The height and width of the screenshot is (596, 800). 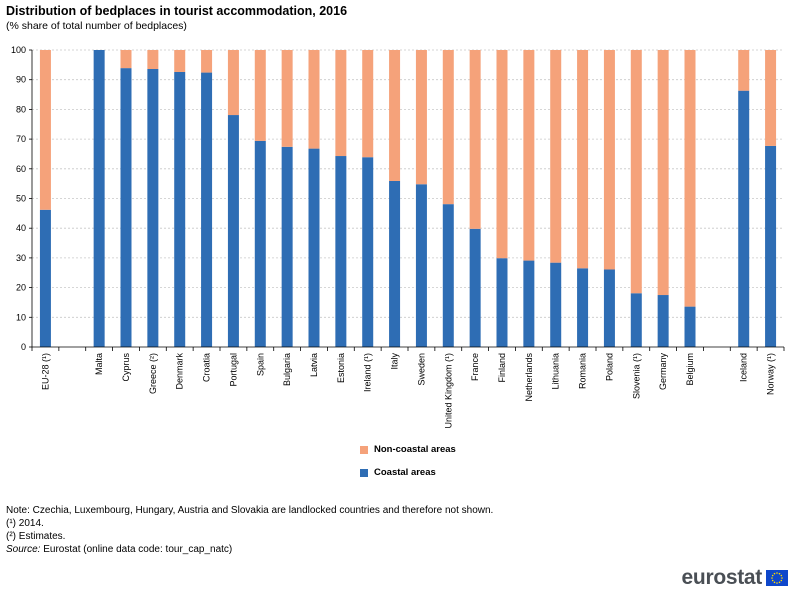 I want to click on flag-background, so click(x=777, y=578).